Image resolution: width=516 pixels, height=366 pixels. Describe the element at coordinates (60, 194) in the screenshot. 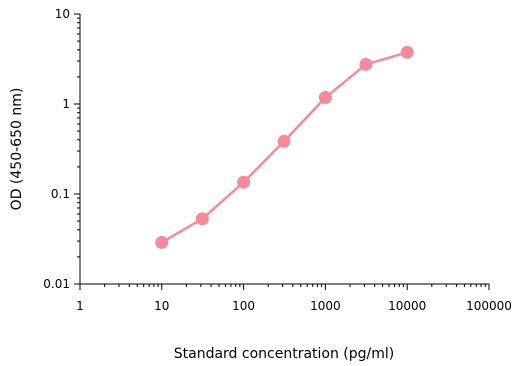

I see `y-tick-label: 0.1` at that location.